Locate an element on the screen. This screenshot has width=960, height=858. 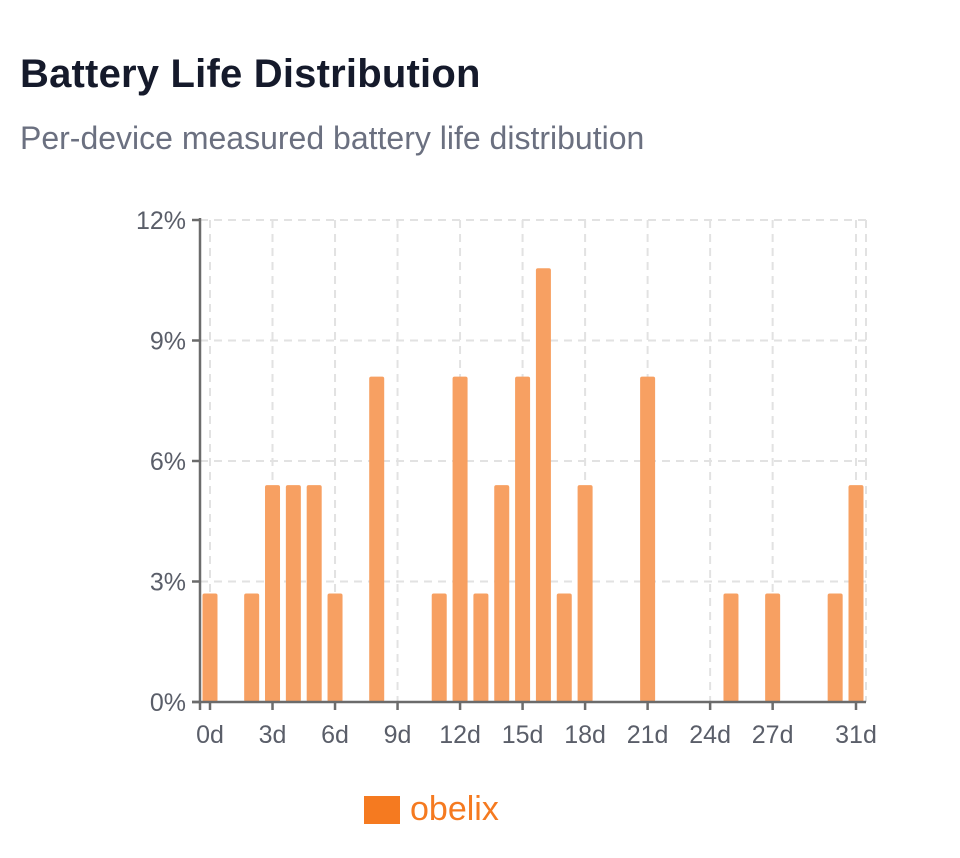
bar-31d is located at coordinates (856, 593).